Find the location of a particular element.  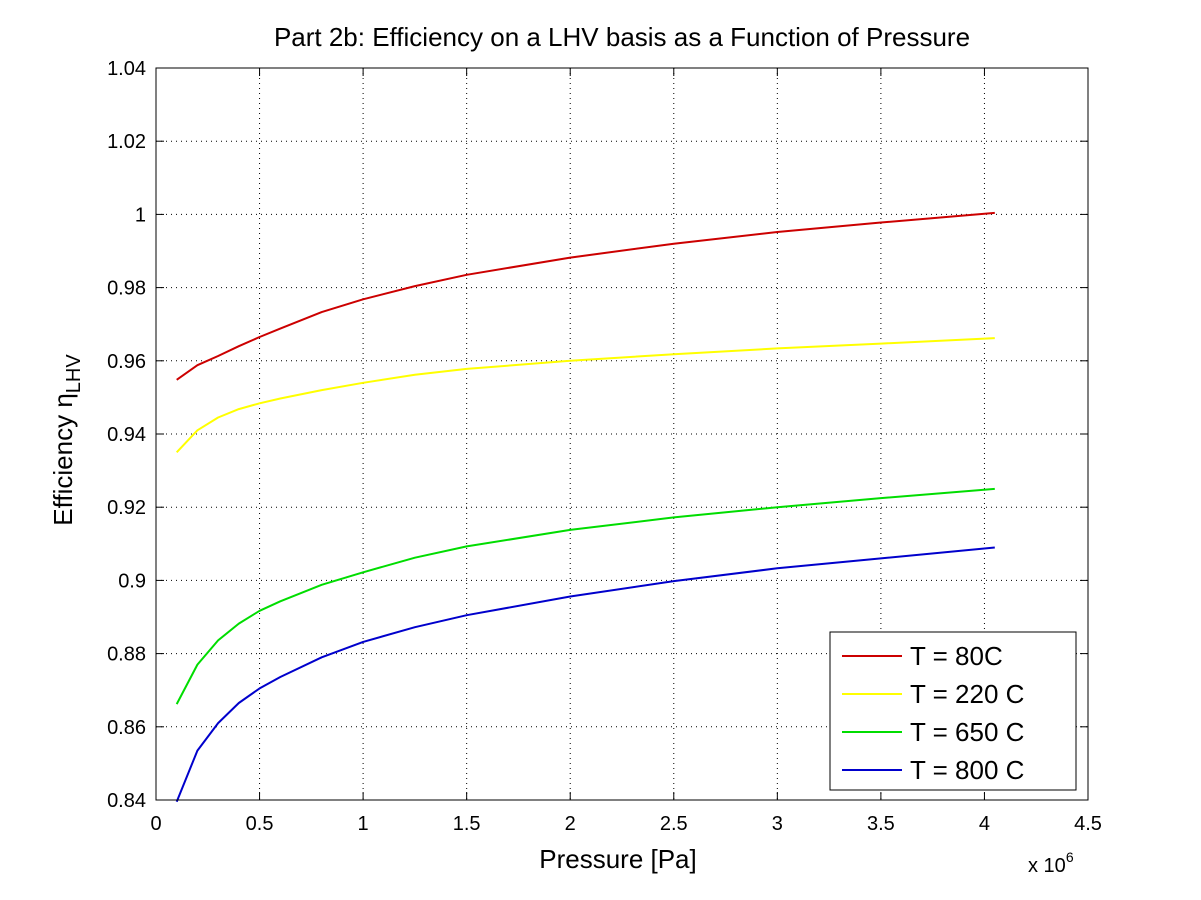

legend-item-t-650-c: T = 650 C is located at coordinates (933, 732).